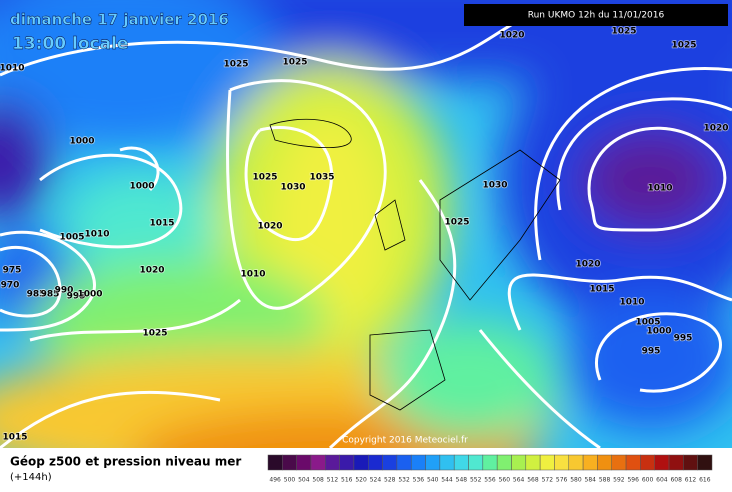 The height and width of the screenshot is (492, 732). What do you see at coordinates (605, 480) in the screenshot?
I see `colorbar-label: 588` at bounding box center [605, 480].